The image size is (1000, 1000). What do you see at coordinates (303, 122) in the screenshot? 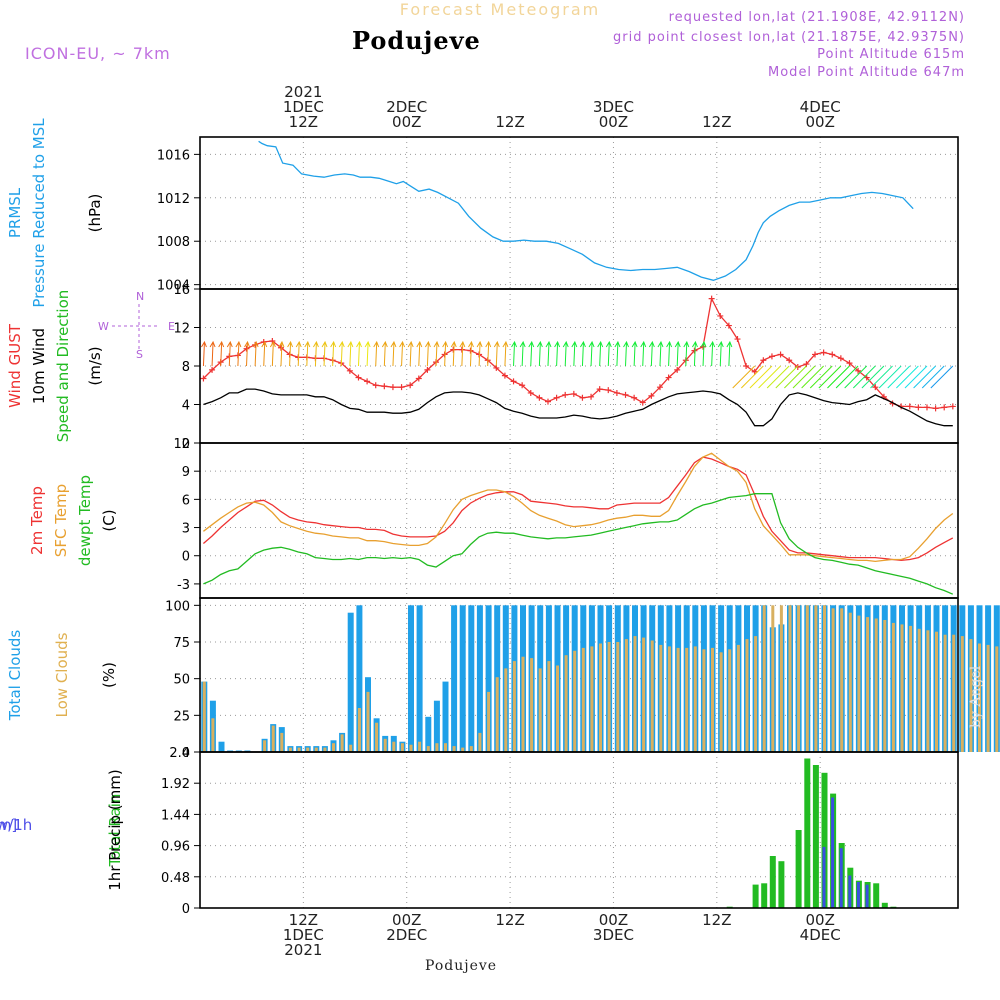
I see `top-time-label: 12Z` at bounding box center [303, 122].